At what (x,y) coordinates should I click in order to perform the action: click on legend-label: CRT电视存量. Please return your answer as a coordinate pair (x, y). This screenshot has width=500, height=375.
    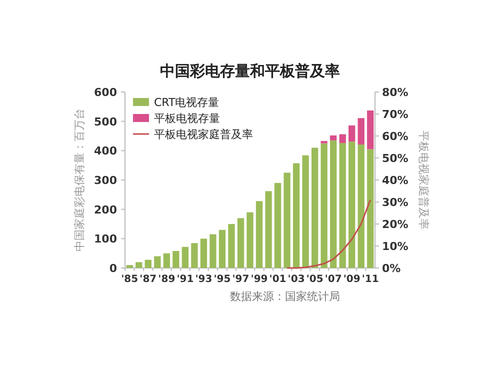
    Looking at the image, I should click on (187, 102).